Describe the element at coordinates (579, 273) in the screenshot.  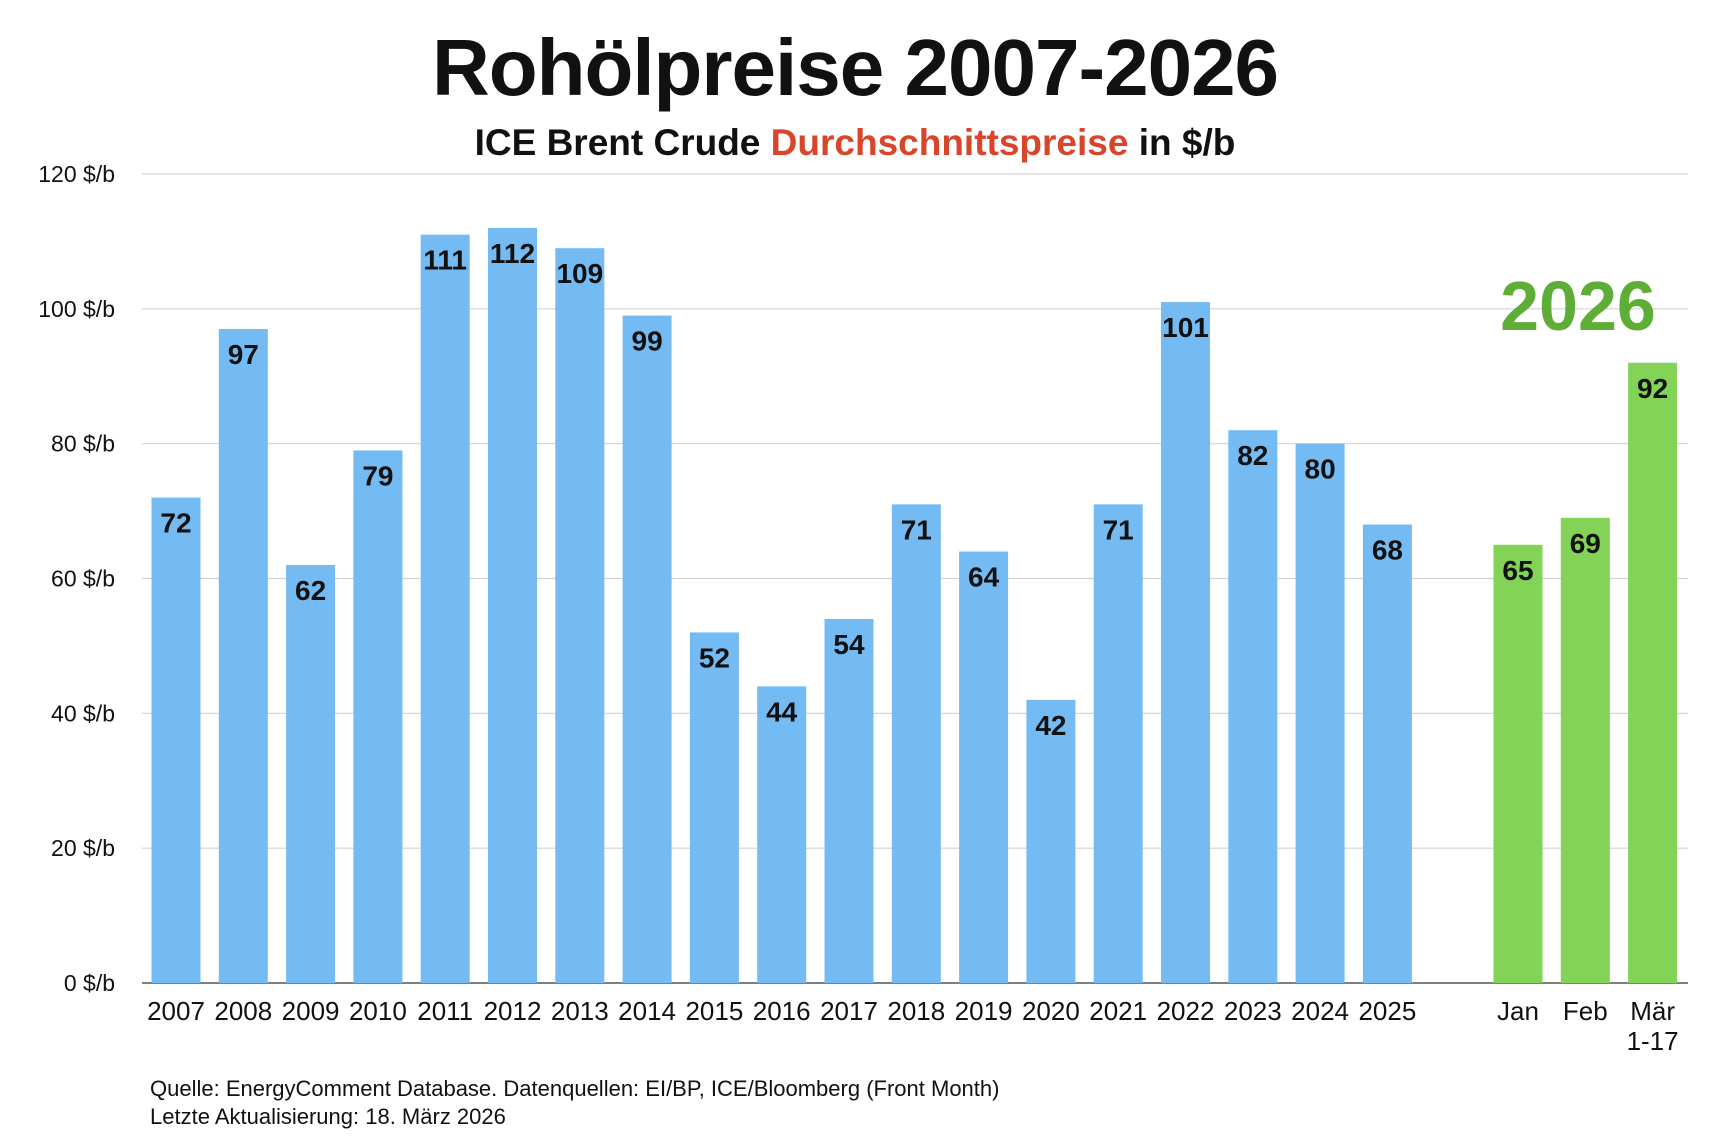
I see `data-label: 109` at that location.